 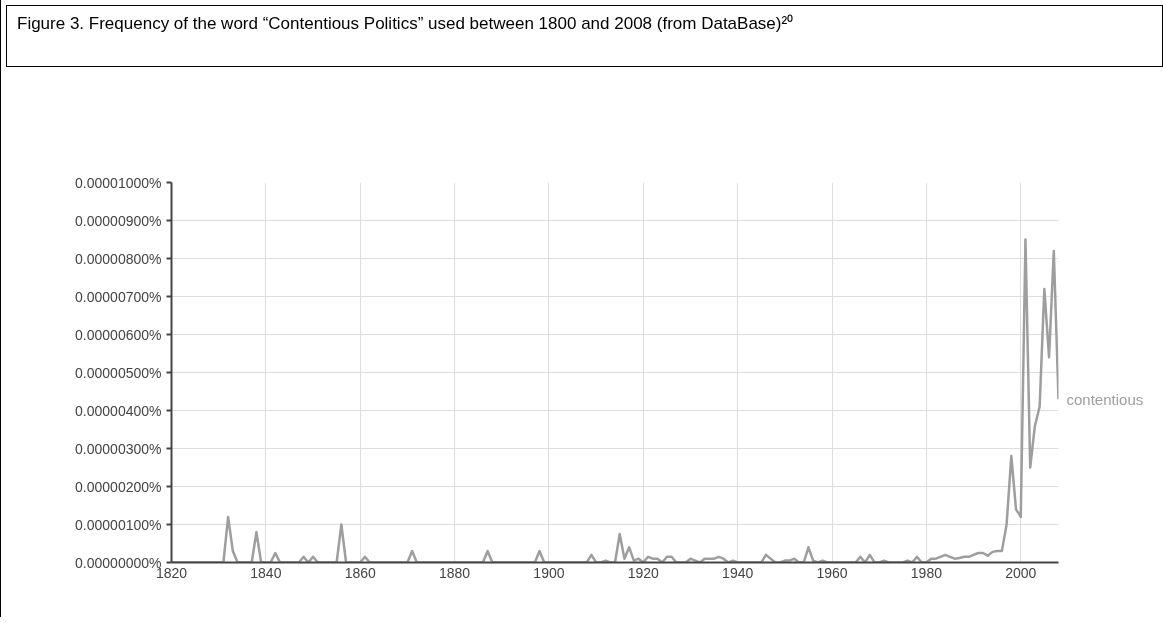 I want to click on x-tick-label: 1920, so click(x=643, y=572).